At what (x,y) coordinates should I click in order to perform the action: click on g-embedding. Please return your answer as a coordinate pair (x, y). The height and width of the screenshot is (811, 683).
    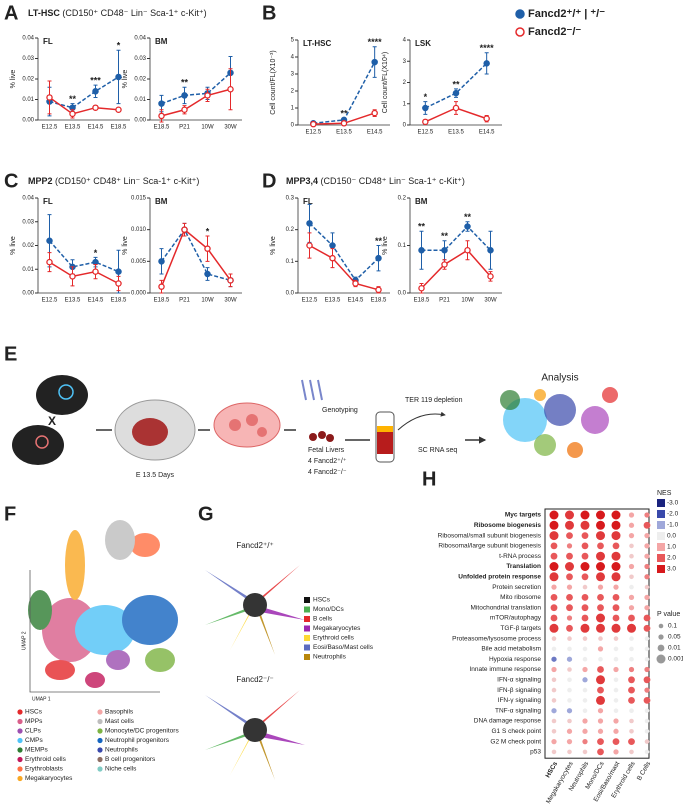
    Looking at the image, I should click on (255, 672).